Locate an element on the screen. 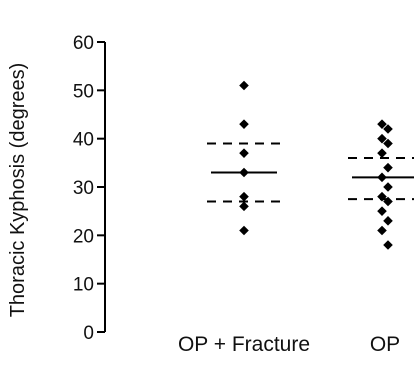 Image resolution: width=414 pixels, height=368 pixels. y-tick-label: 60 is located at coordinates (83, 43).